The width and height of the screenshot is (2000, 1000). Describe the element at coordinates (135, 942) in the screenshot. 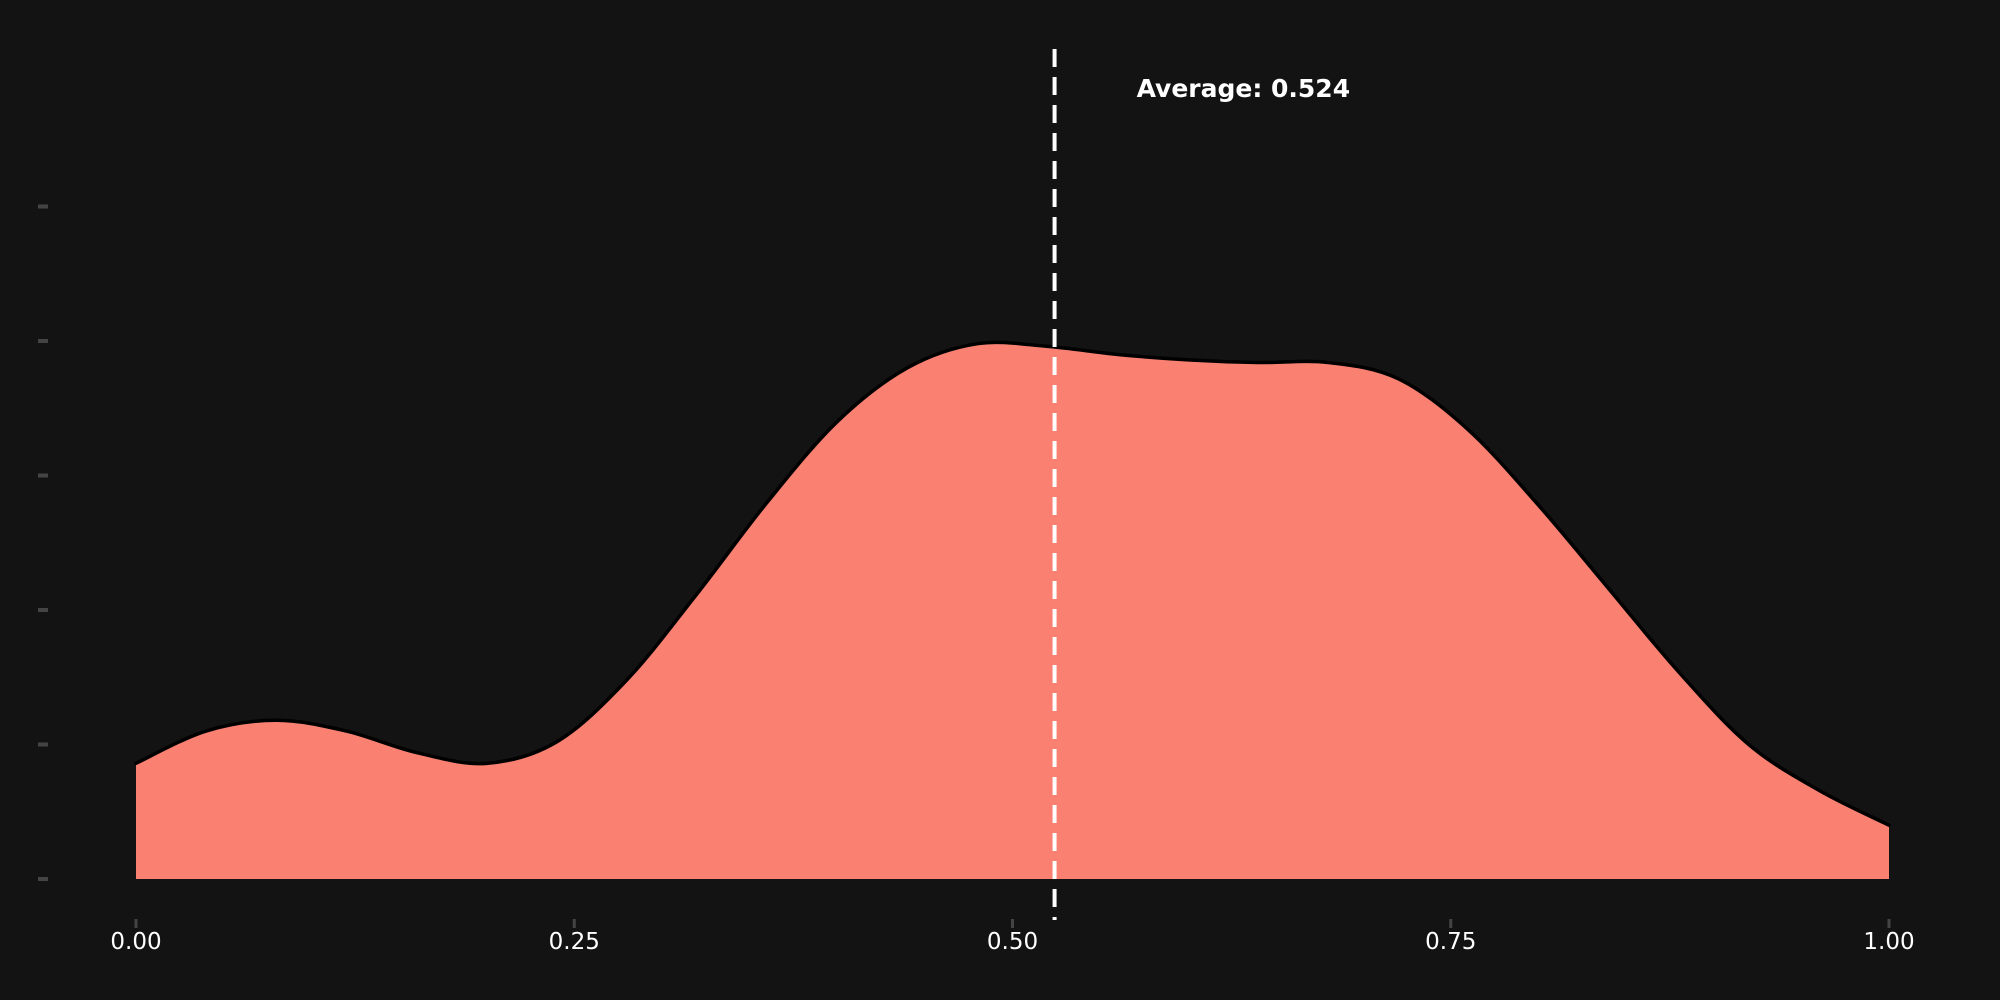

I see `x-tick-label-0: 0.00` at that location.